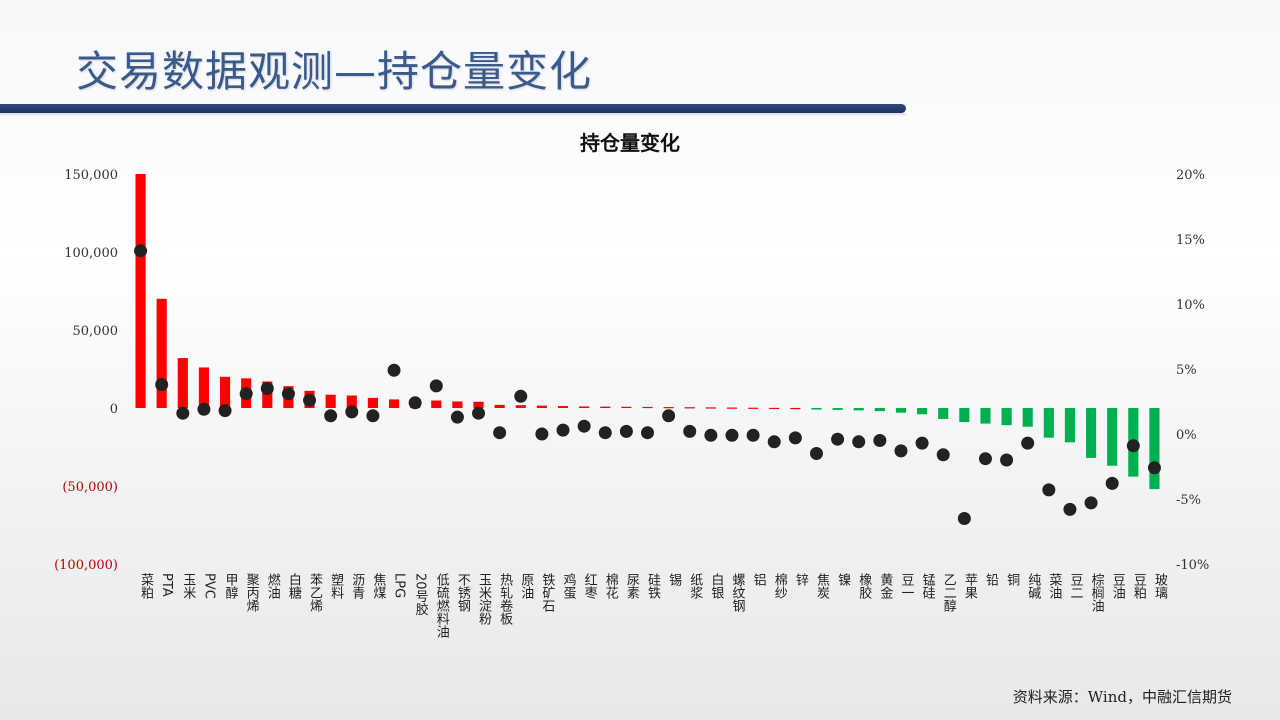  Describe the element at coordinates (251, 592) in the screenshot. I see `category-label: 聚丙烯` at that location.